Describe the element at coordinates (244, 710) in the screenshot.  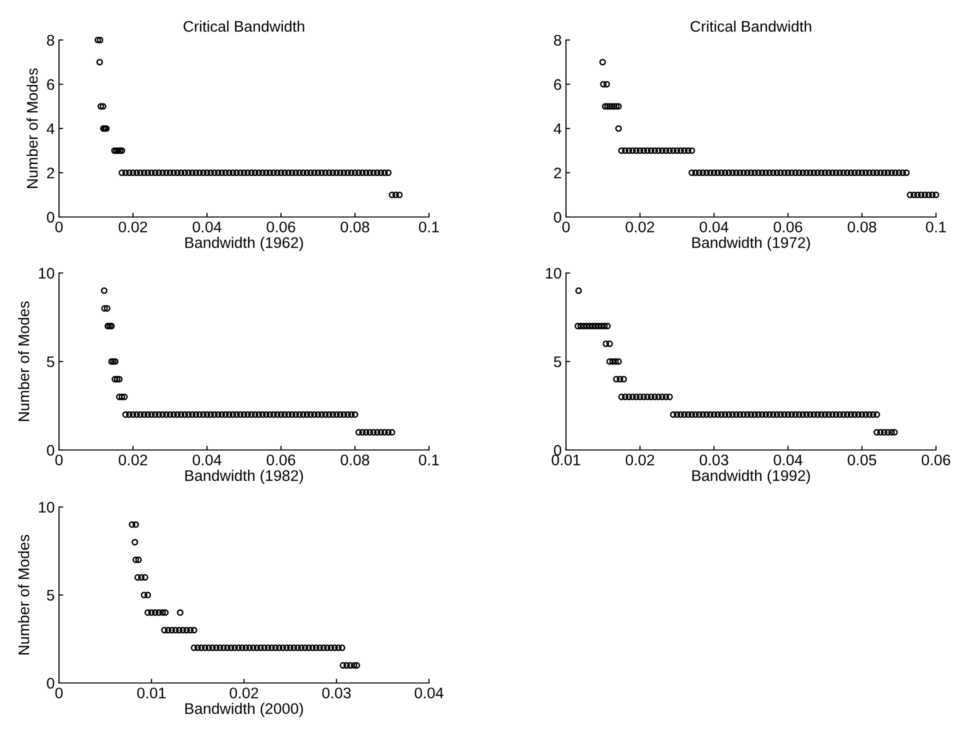
I see `x-axis-title: Bandwidth (2000)` at that location.